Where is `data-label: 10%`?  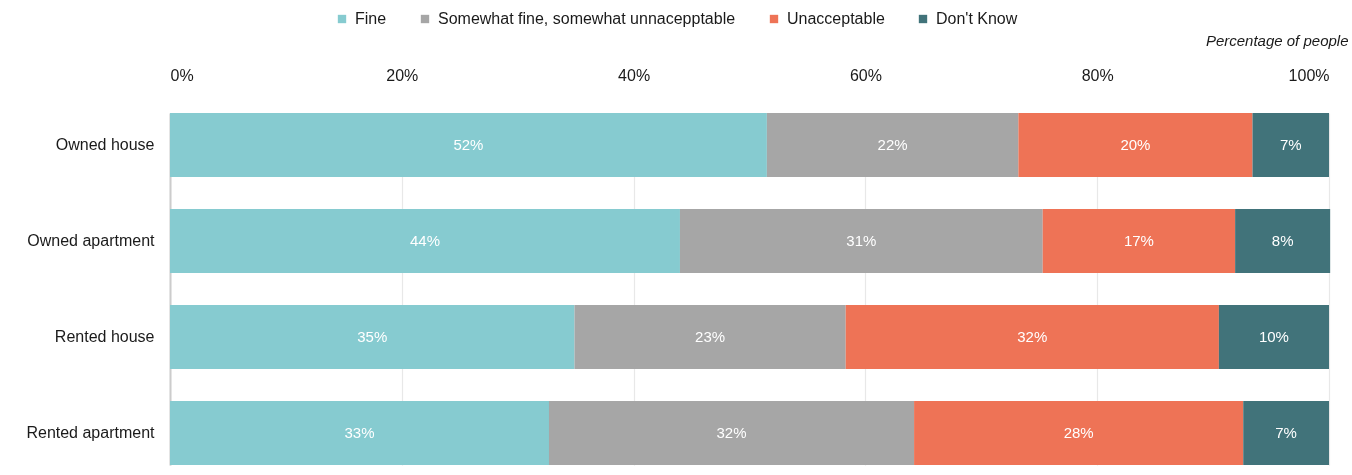 data-label: 10% is located at coordinates (1273, 336).